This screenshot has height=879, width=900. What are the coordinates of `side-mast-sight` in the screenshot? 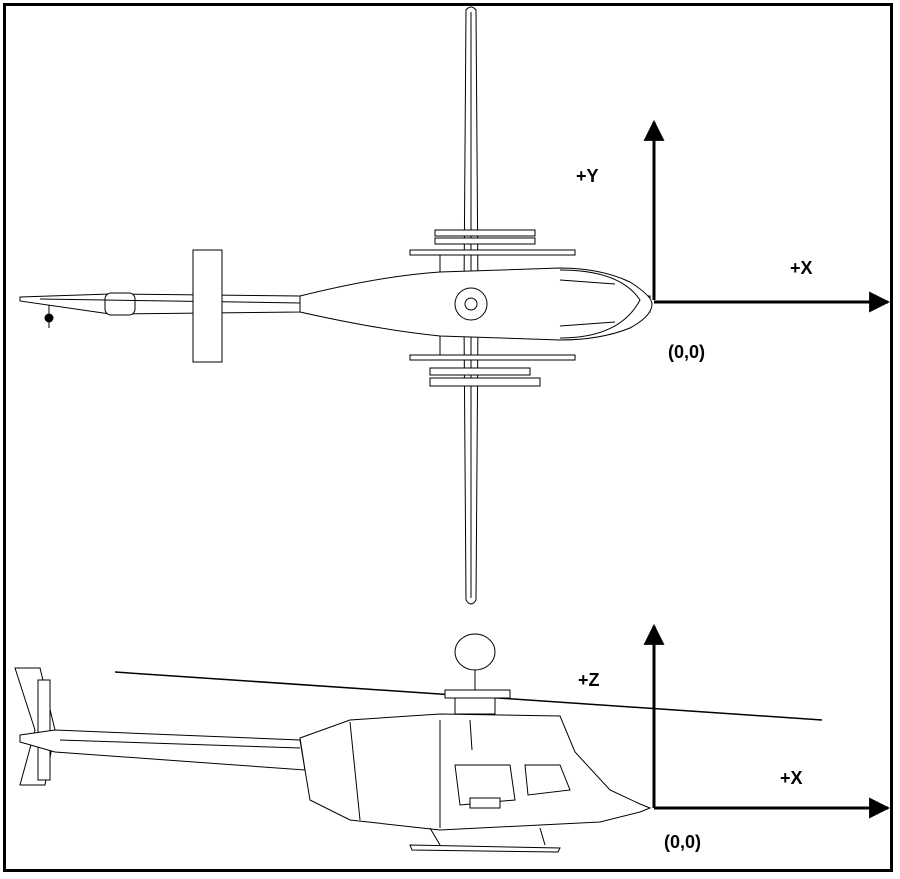 It's located at (477, 674).